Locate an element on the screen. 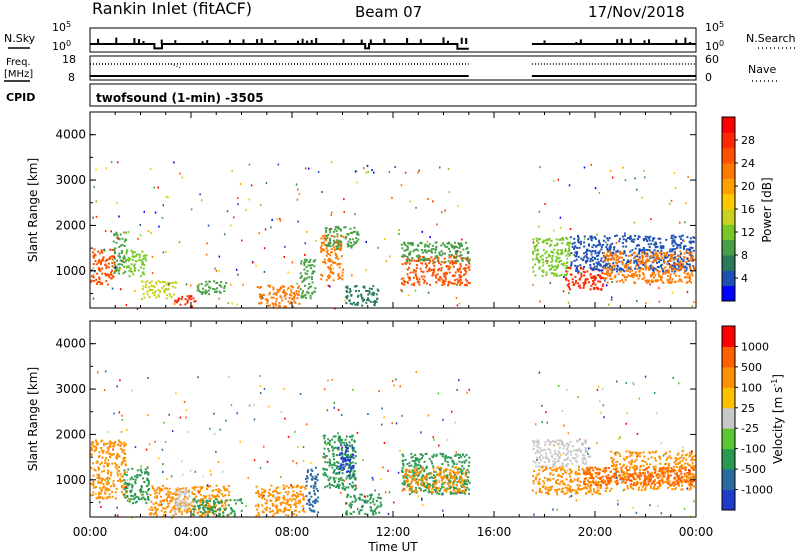  colorbar-tick-label: 28 is located at coordinates (748, 140).